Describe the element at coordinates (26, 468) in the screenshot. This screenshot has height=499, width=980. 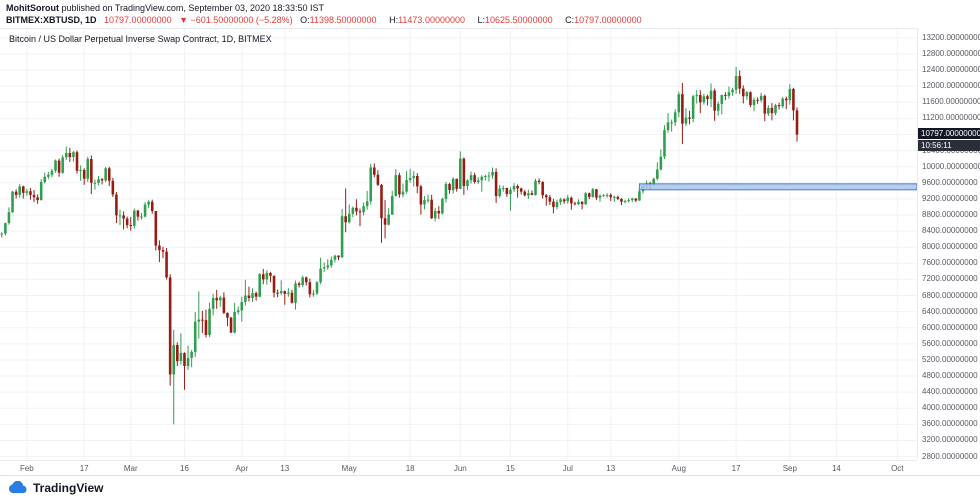
I see `time-axis-label: Feb` at that location.